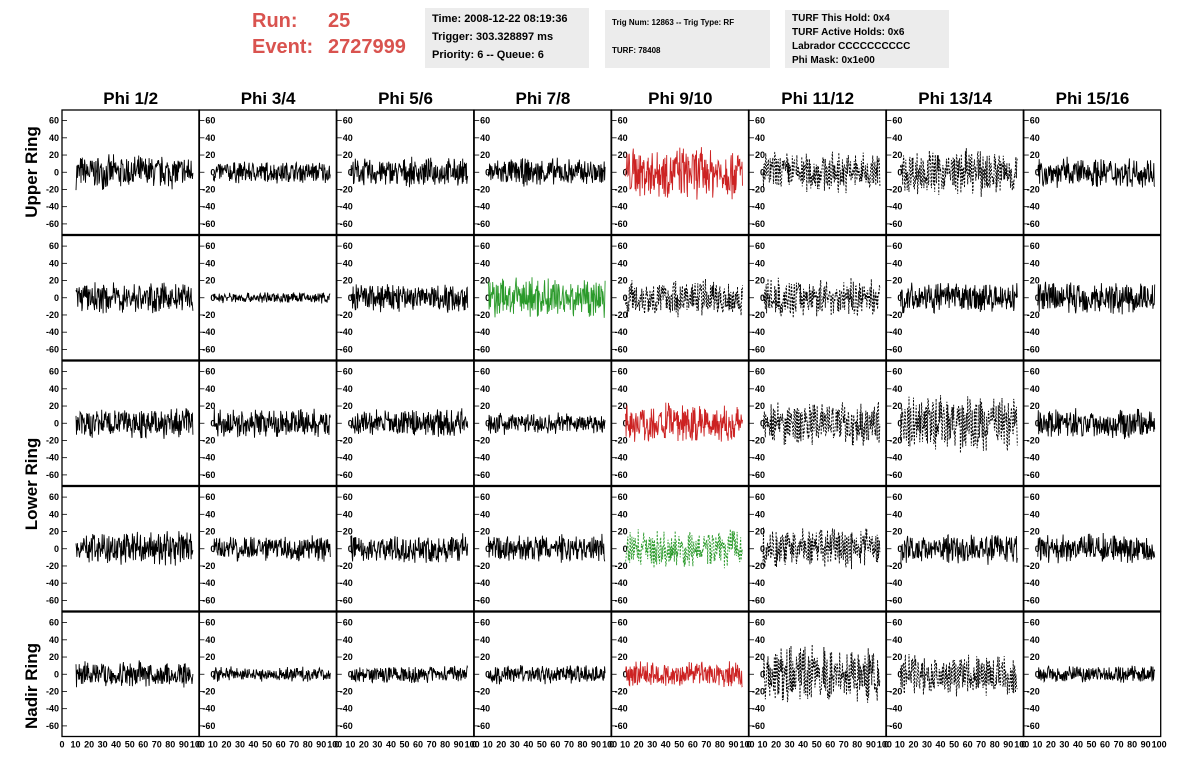 The width and height of the screenshot is (1196, 772). Describe the element at coordinates (720, 745) in the screenshot. I see `x-tick-label: 80` at that location.